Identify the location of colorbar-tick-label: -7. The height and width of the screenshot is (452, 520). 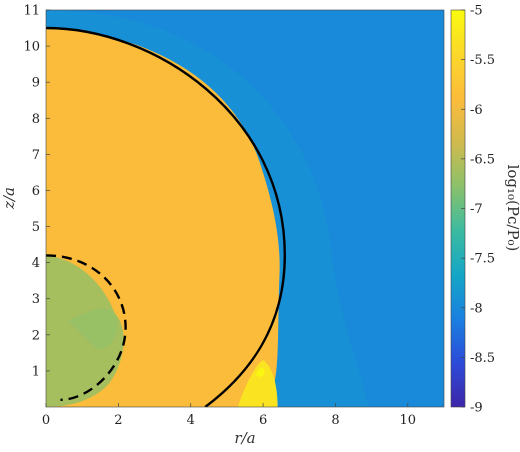
(476, 209).